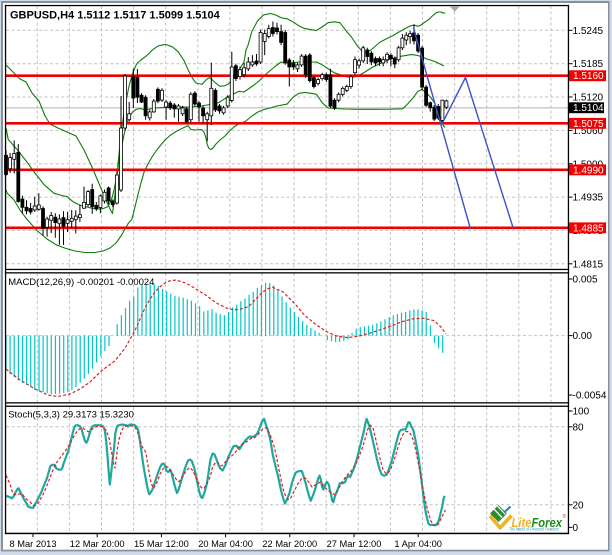 The height and width of the screenshot is (555, 612). Describe the element at coordinates (588, 31) in the screenshot. I see `svg-text: 1.5245` at that location.